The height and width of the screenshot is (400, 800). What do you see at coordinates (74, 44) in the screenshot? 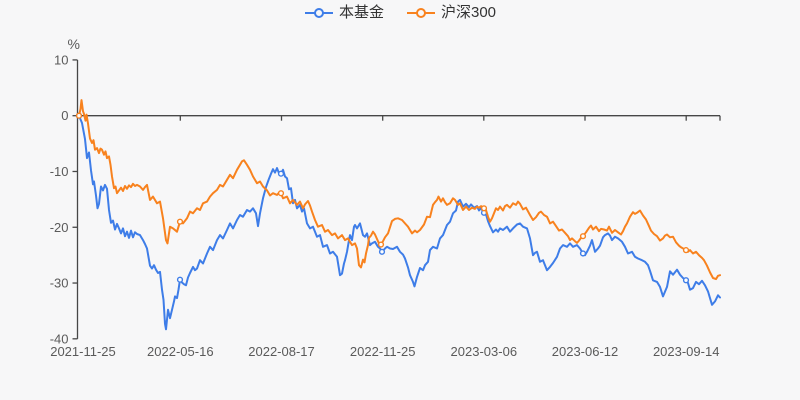
I see `y-axis-unit-label: %` at bounding box center [74, 44].